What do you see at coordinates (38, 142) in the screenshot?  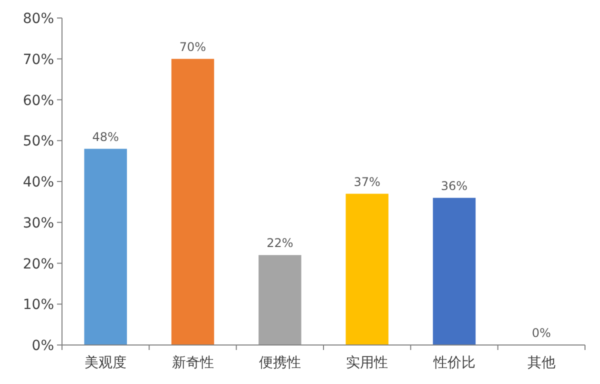 I see `y-tick-label: 50%` at bounding box center [38, 142].